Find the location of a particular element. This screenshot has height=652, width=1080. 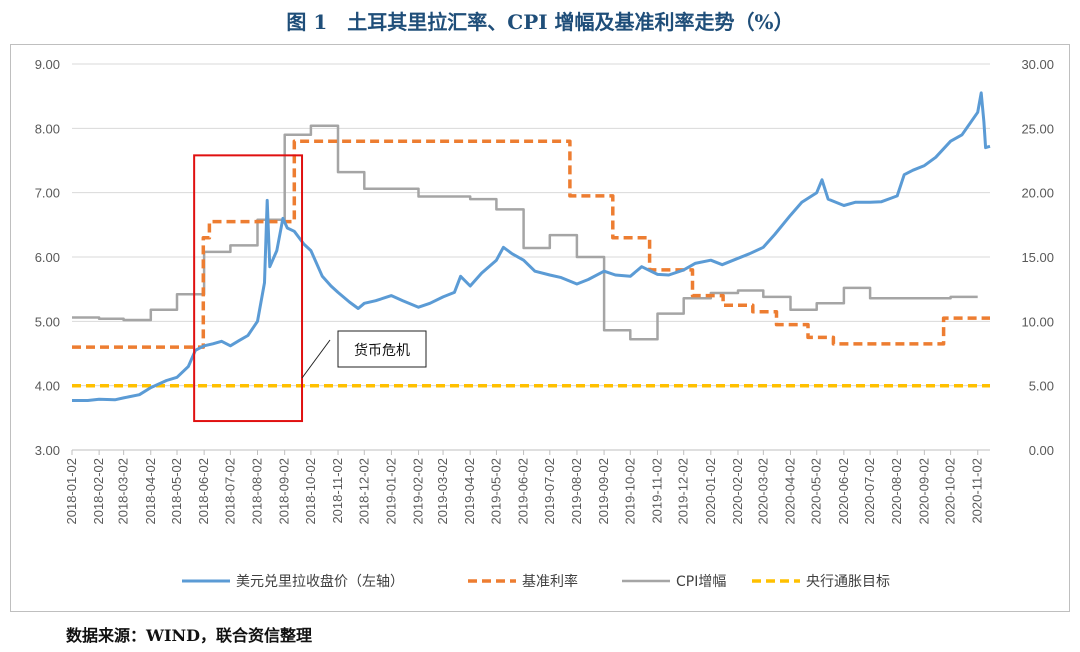

annotation-layer: 货币危机 is located at coordinates (310, 288).